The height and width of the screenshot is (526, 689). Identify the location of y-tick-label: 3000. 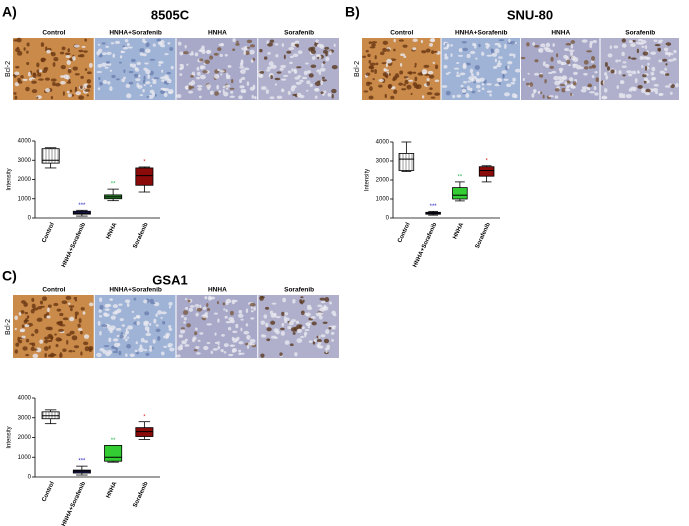
(25, 161).